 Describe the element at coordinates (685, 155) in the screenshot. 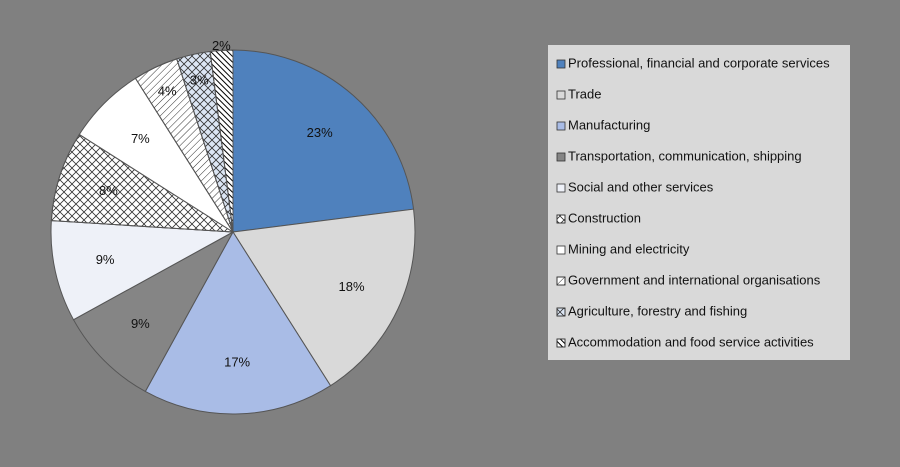

I see `legend-label: Transportation, communication, shipping` at that location.